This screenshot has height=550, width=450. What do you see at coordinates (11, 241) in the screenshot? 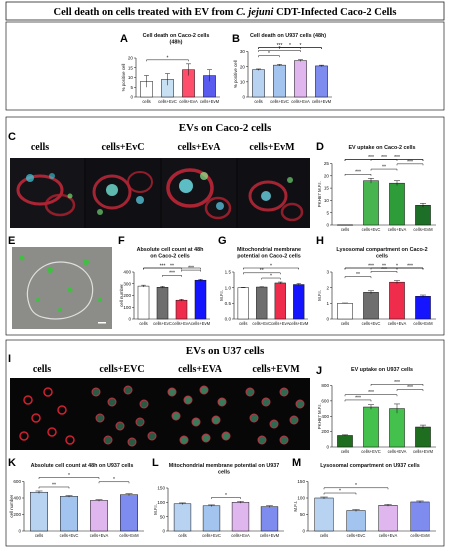
I see `panel-letter-e: E` at bounding box center [11, 241].